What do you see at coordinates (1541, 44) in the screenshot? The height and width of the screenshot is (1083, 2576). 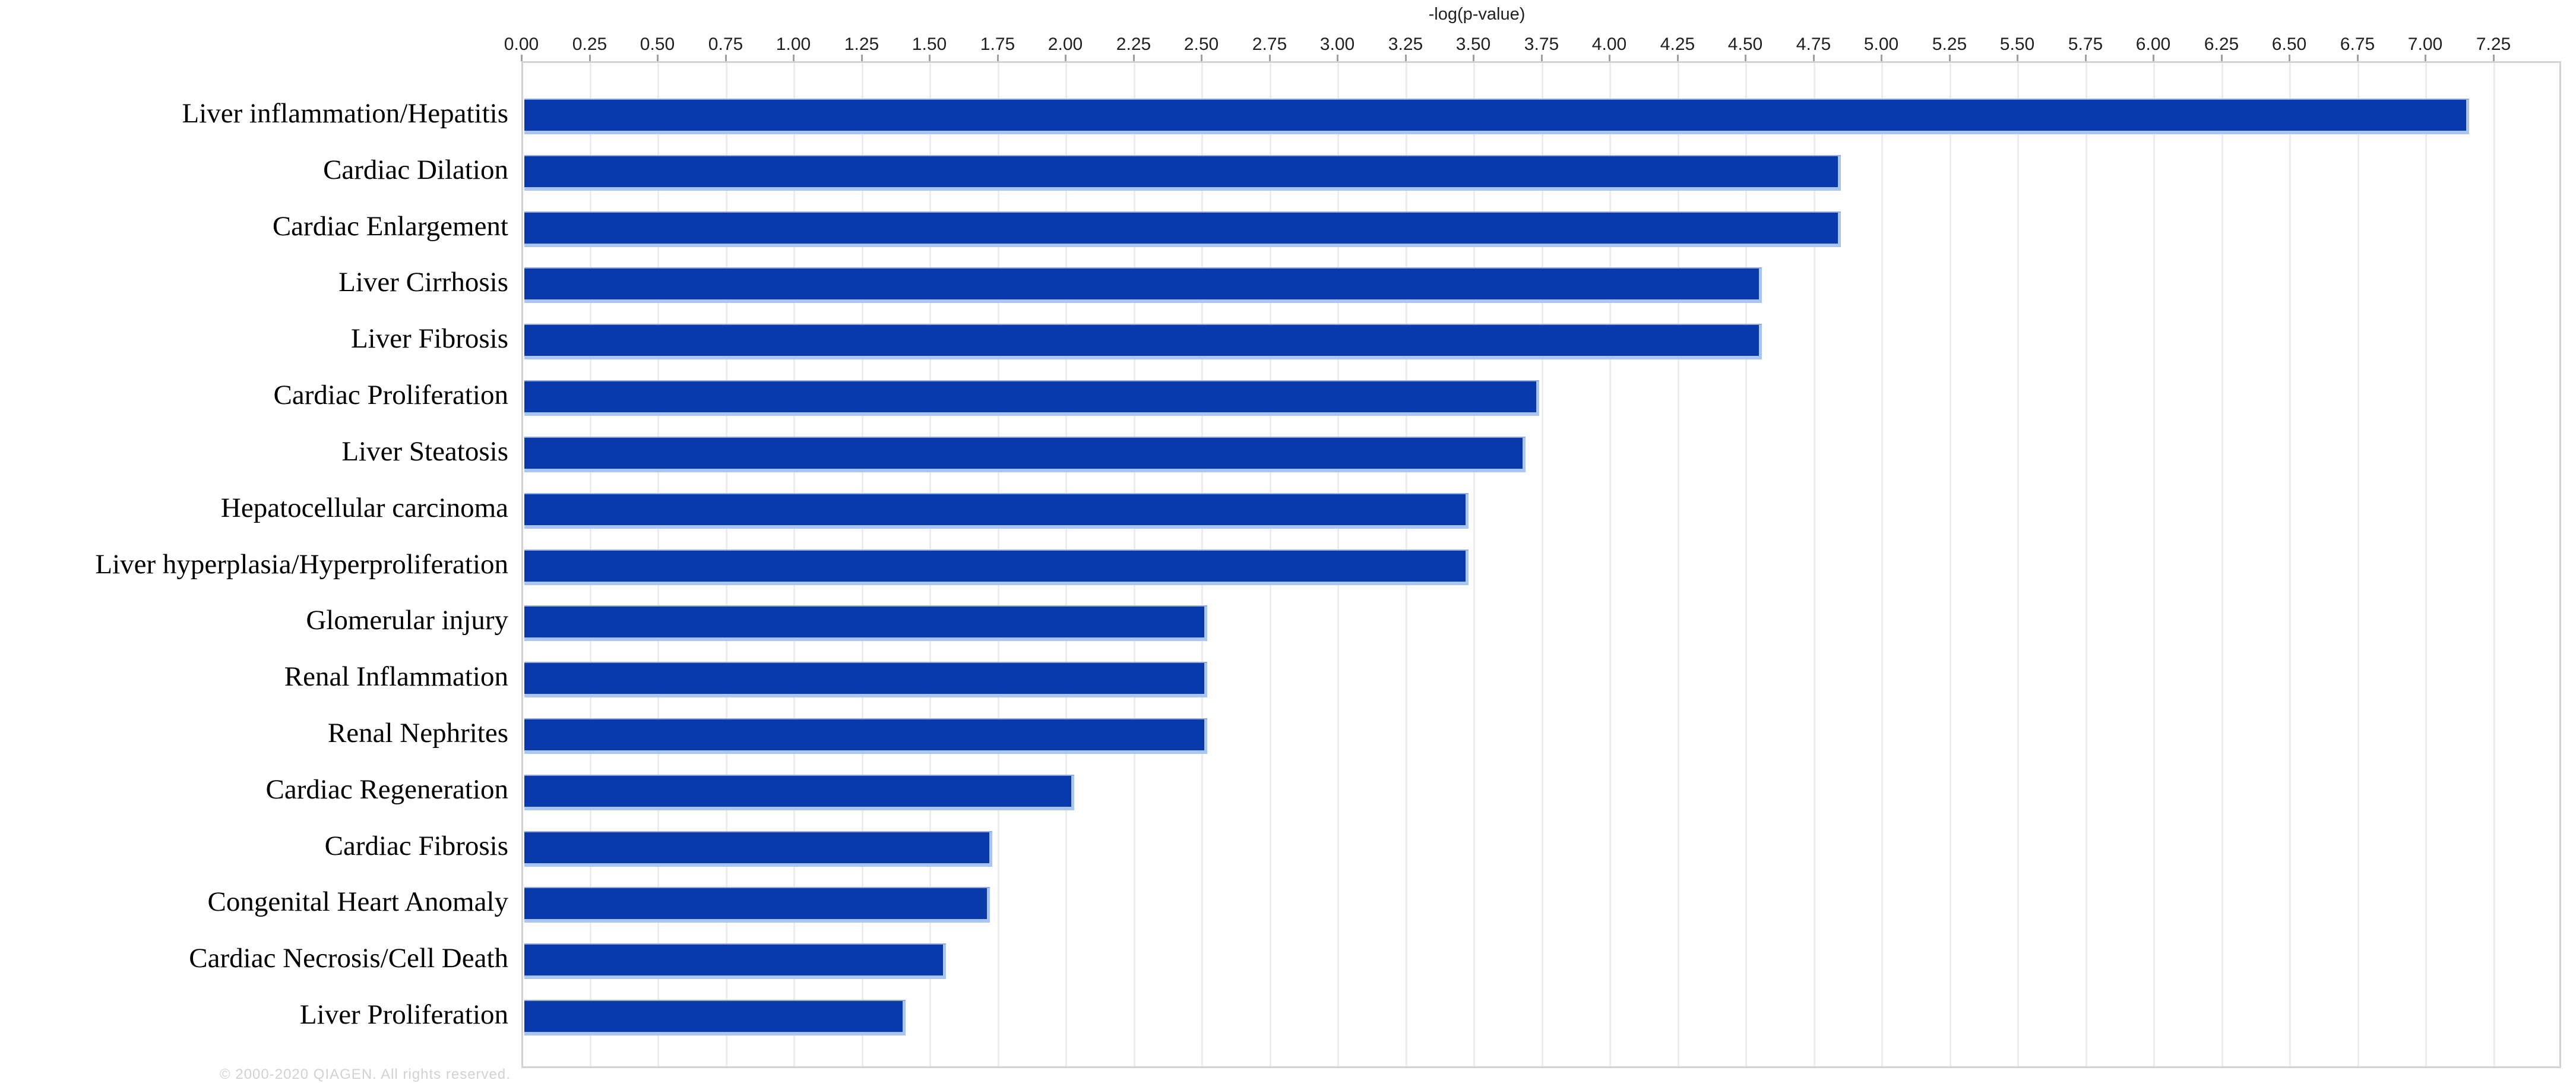 I see `x-tick-label: 3.75` at bounding box center [1541, 44].